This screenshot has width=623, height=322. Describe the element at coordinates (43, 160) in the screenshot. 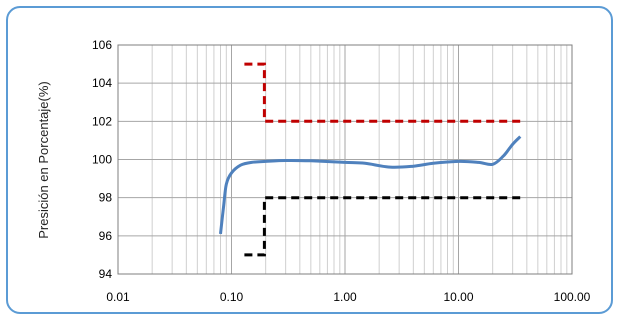

I see `y-axis-label: Presición en Porcentaje(%)` at that location.